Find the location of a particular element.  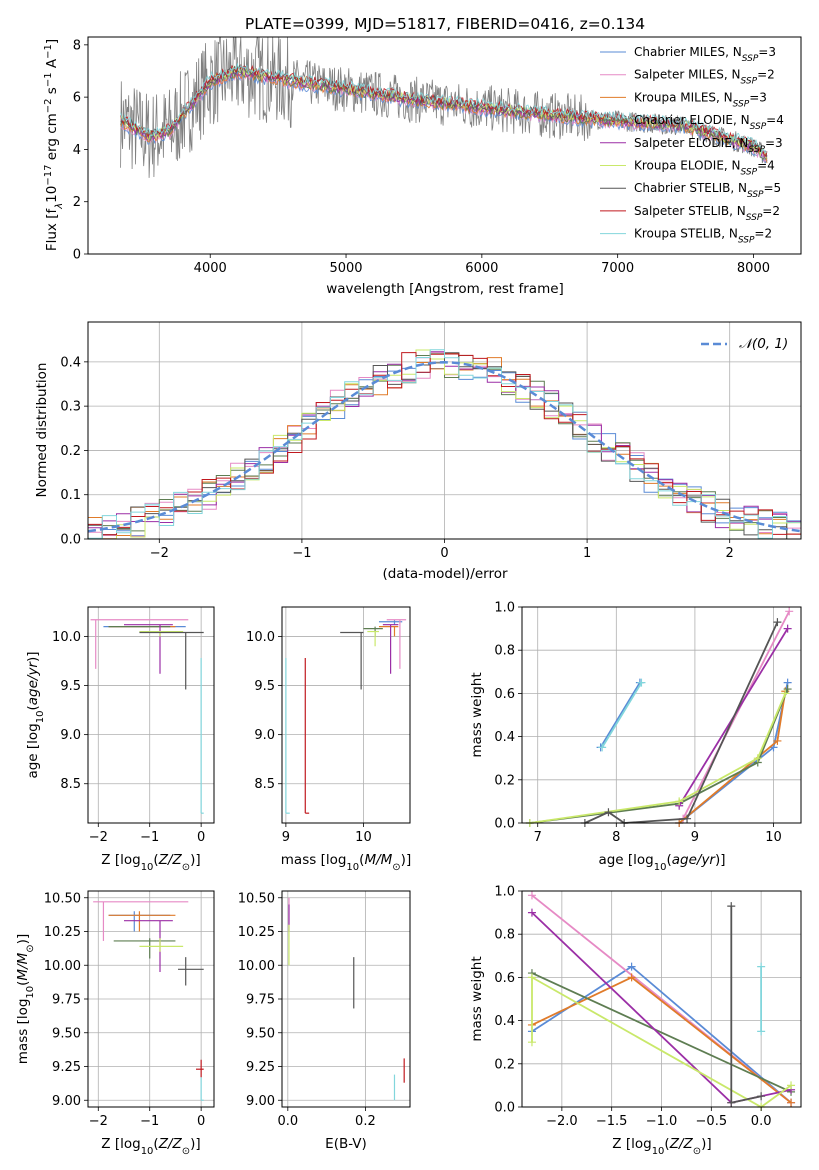

legend-lib: Chabrier MILES, N is located at coordinates (688, 52).